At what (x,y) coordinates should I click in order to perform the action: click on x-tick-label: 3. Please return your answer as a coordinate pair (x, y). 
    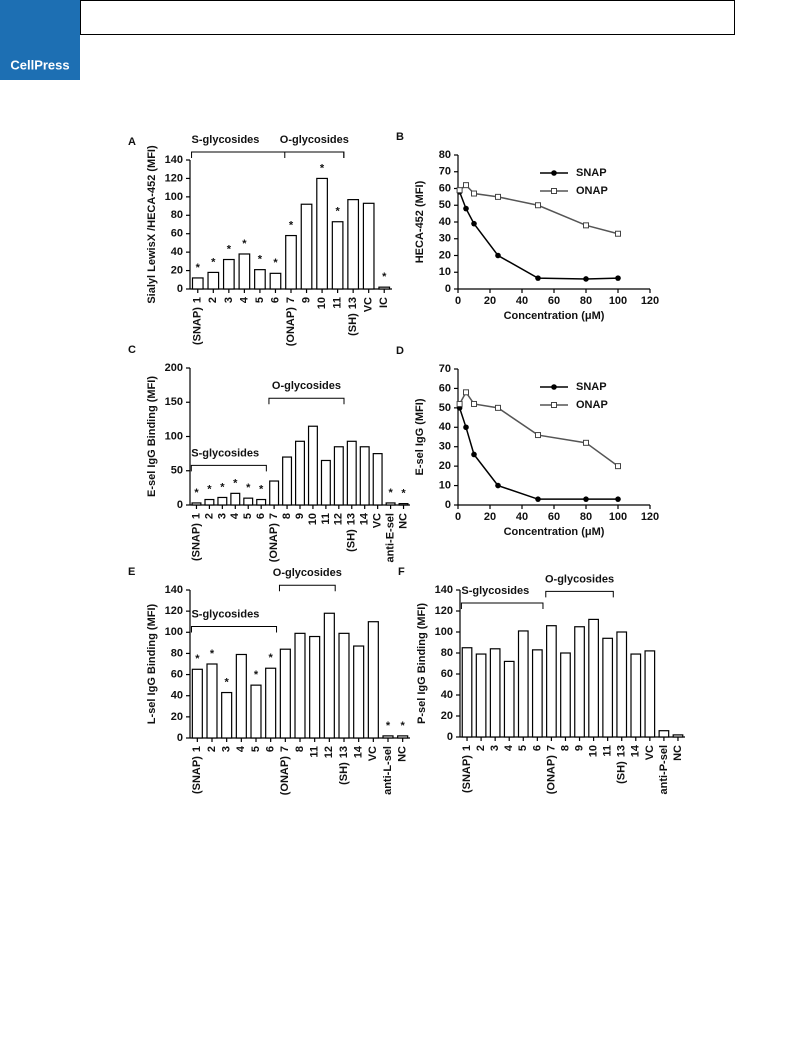
    Looking at the image, I should click on (227, 749).